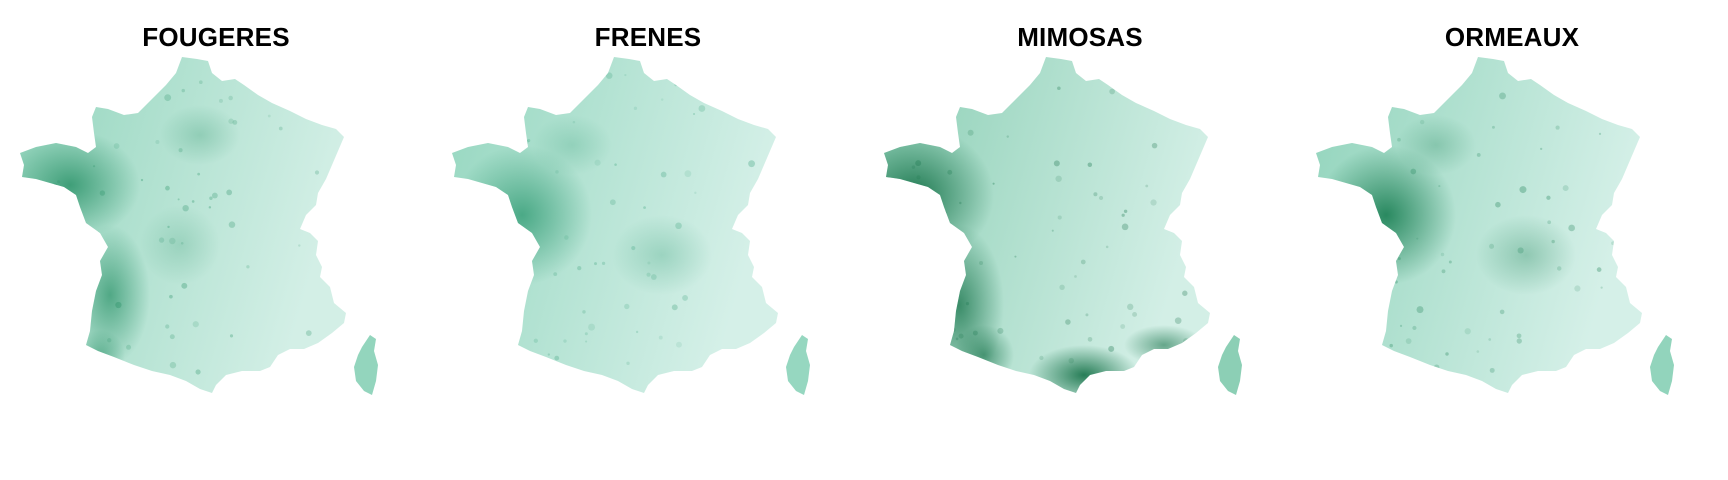  Describe the element at coordinates (798, 365) in the screenshot. I see `corsica` at that location.